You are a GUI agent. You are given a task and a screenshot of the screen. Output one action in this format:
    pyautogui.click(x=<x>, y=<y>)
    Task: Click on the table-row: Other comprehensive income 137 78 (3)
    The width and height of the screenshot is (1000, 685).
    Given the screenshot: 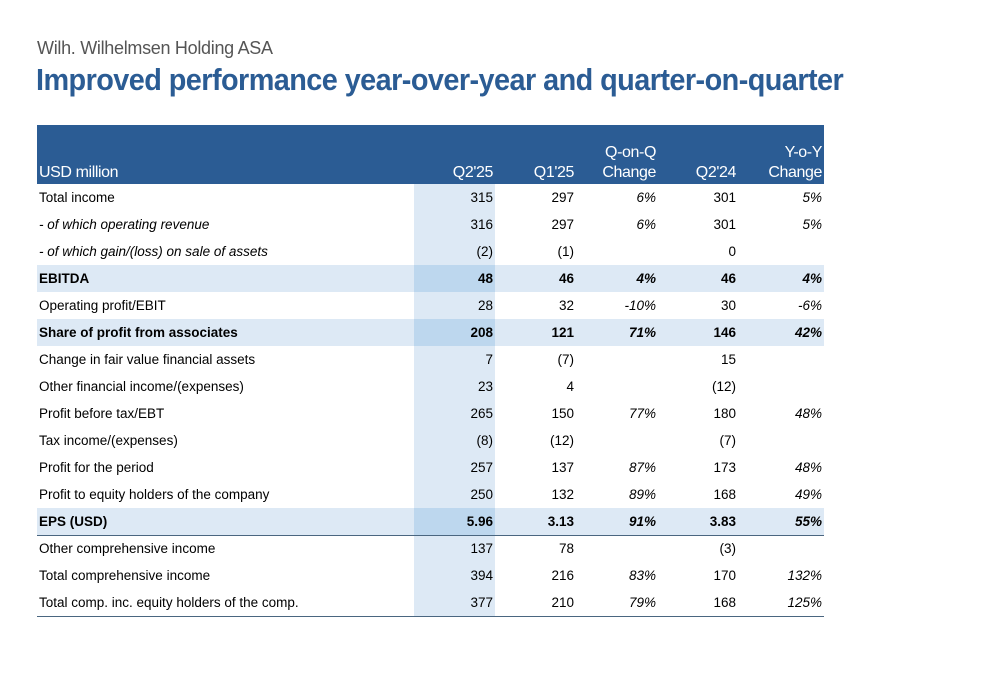 What is the action you would take?
    pyautogui.click(x=430, y=548)
    